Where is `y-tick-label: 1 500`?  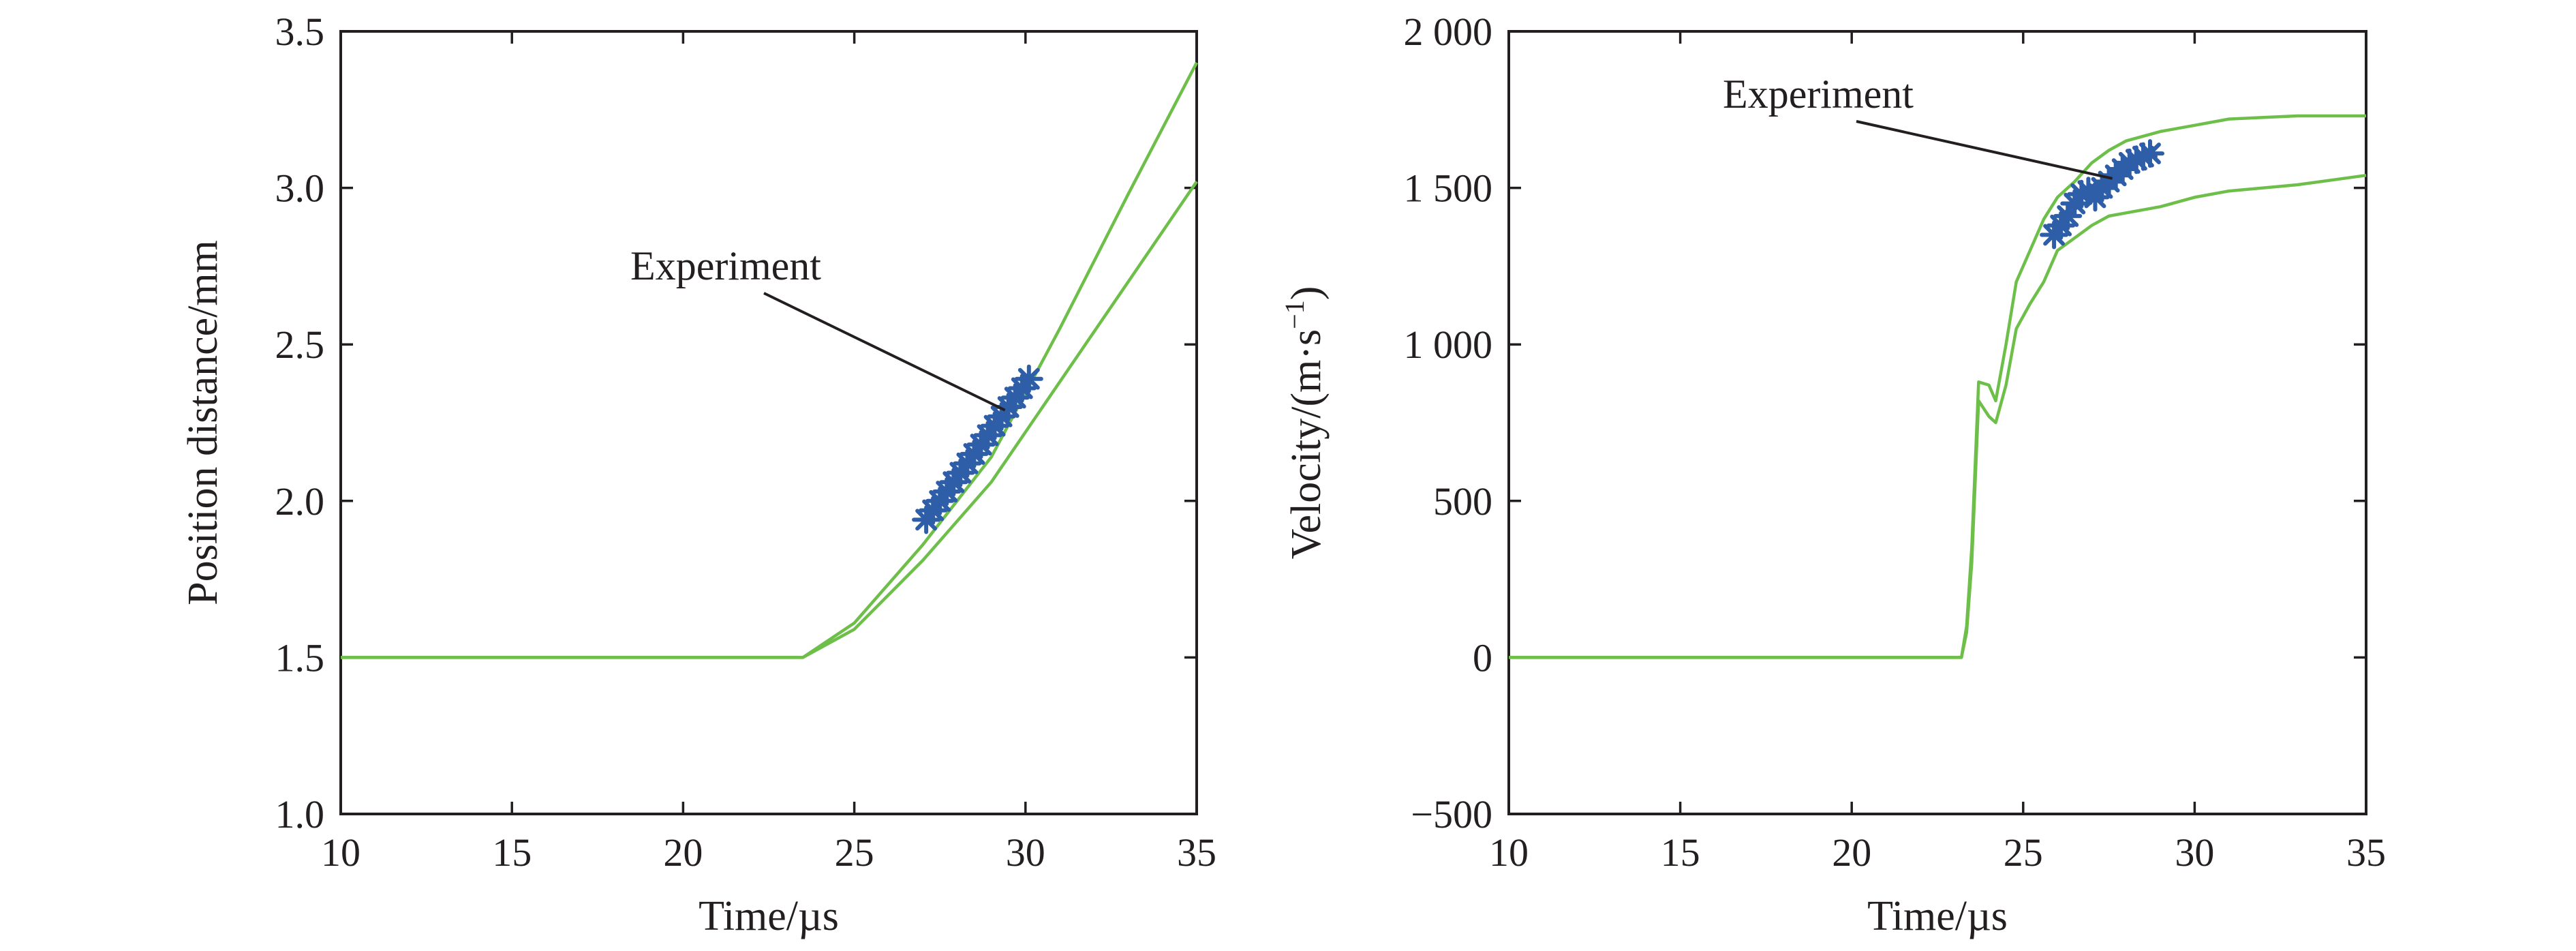
y-tick-label: 1 500 is located at coordinates (1448, 188).